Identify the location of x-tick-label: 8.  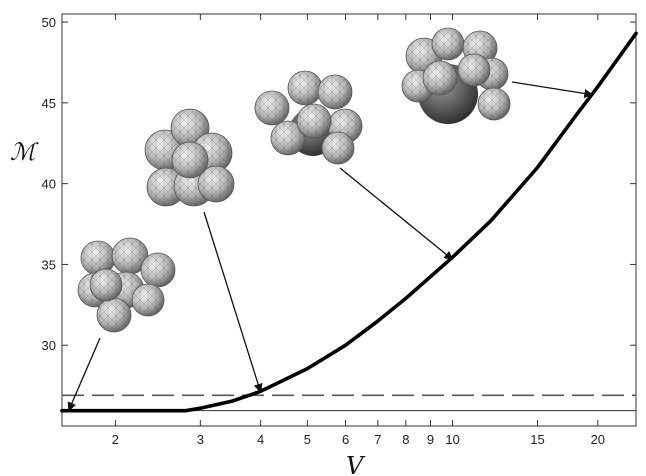
(405, 439).